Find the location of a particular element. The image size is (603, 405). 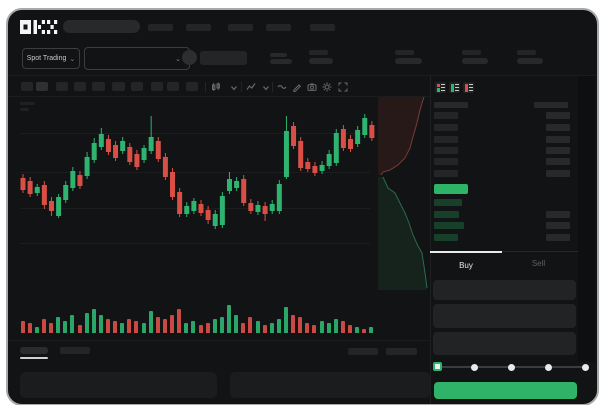

last-price-bar is located at coordinates (451, 189).